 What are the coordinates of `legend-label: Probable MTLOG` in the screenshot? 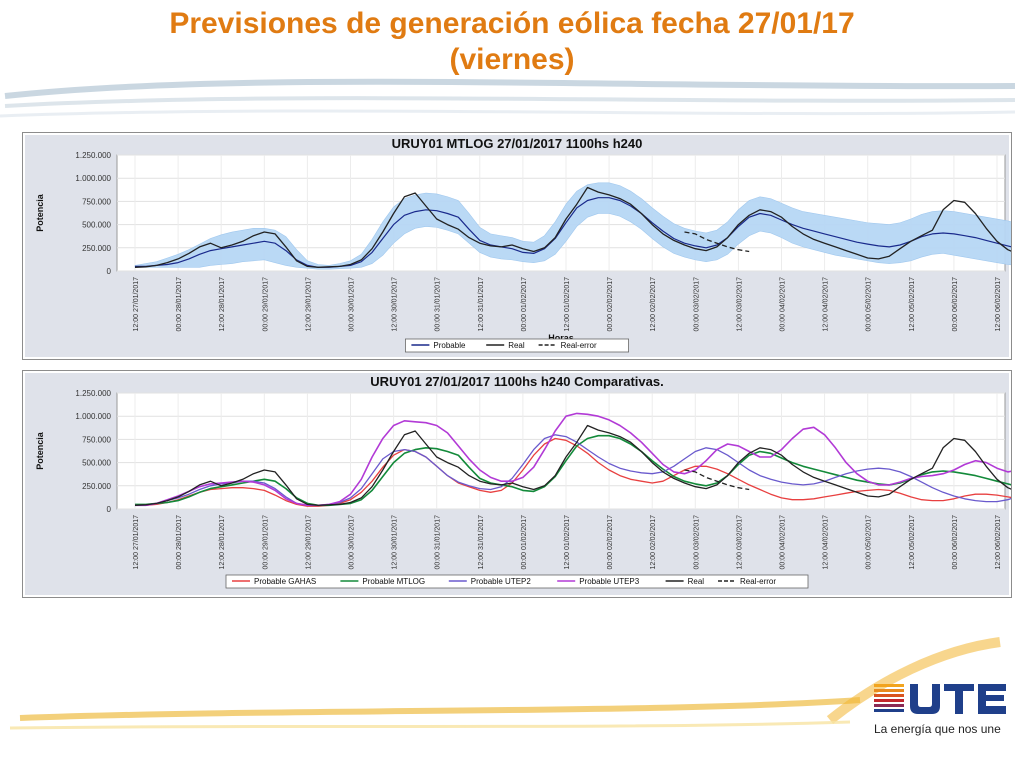 It's located at (393, 581).